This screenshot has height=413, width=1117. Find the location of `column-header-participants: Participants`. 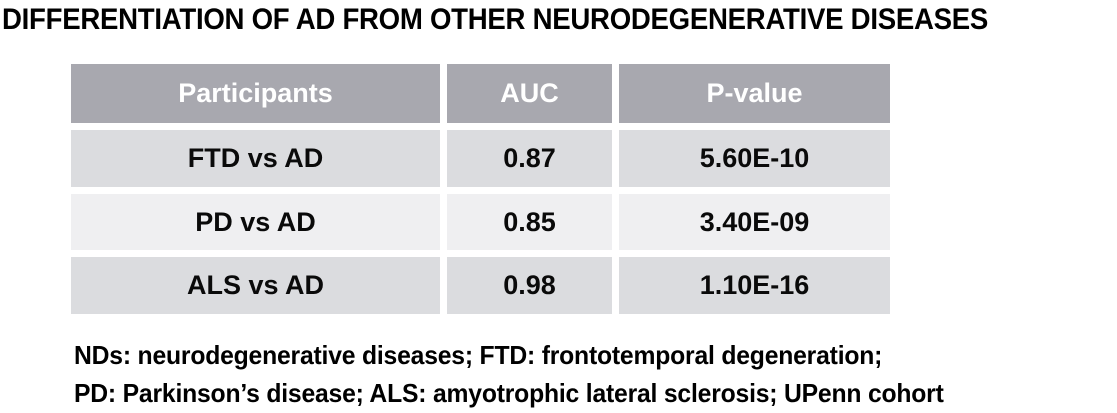

column-header-participants: Participants is located at coordinates (255, 93).